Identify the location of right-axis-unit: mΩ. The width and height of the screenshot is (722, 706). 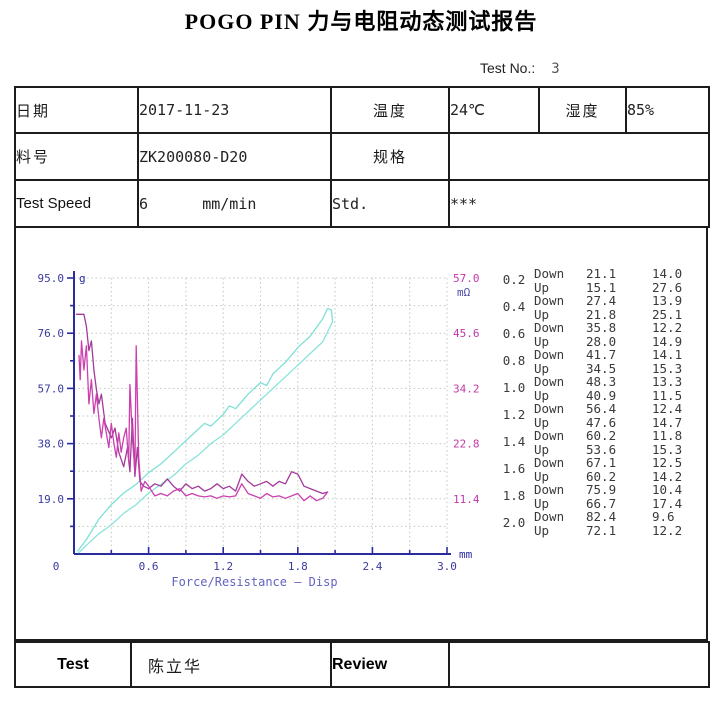
(464, 292).